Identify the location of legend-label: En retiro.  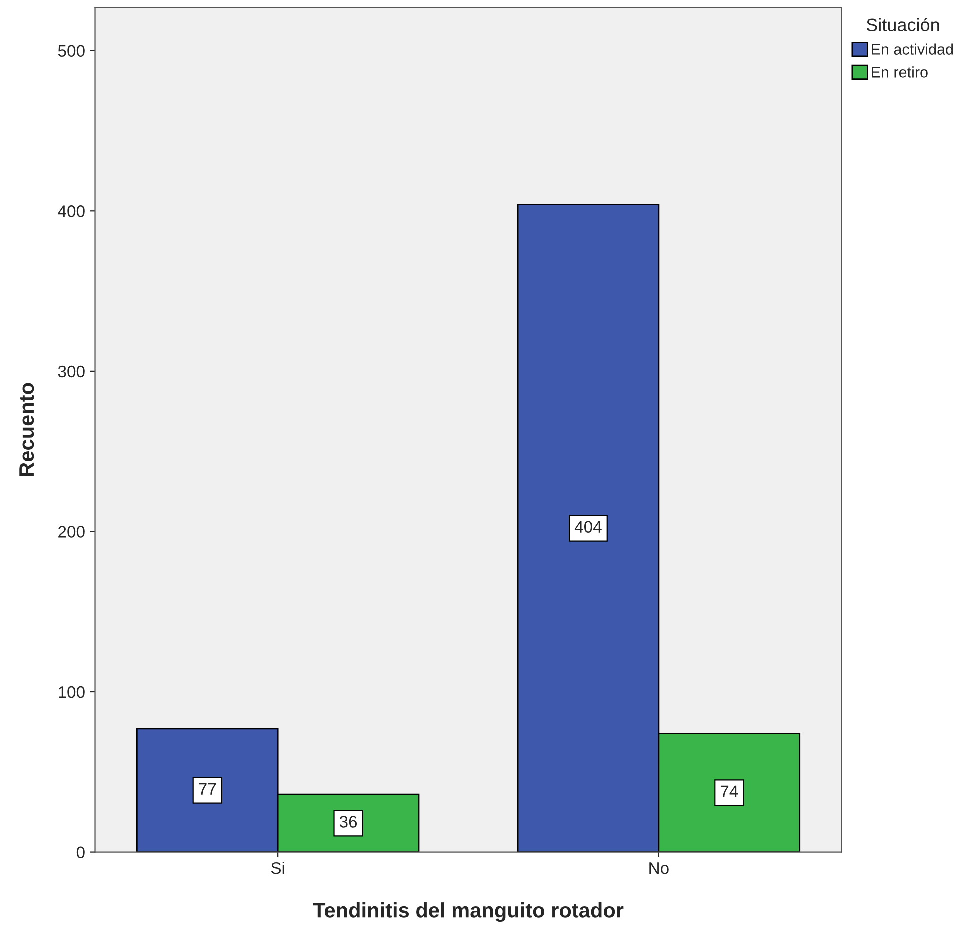
(900, 72).